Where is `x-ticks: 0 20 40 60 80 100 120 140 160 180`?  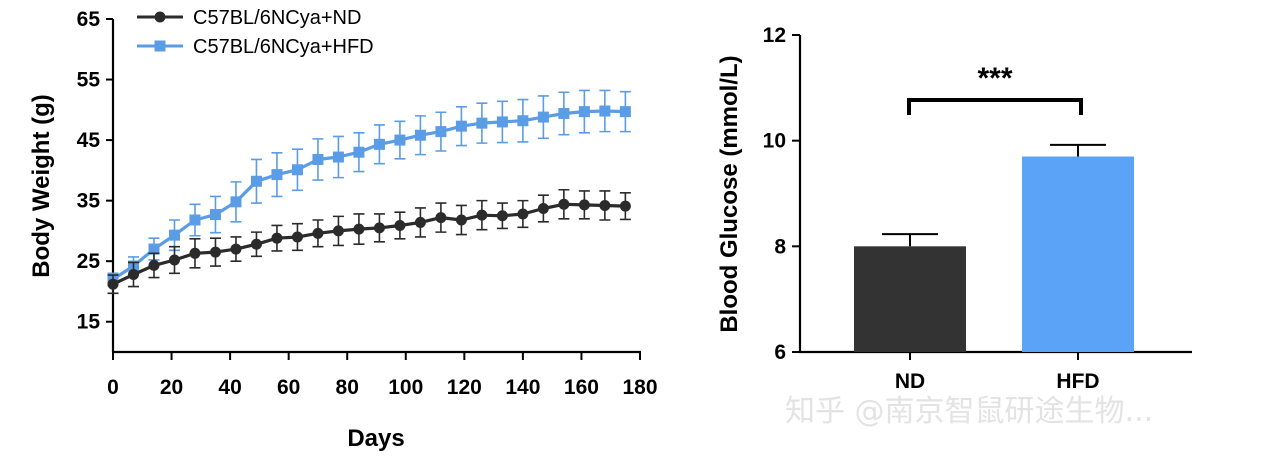 x-ticks: 0 20 40 60 80 100 120 140 160 180 is located at coordinates (382, 375).